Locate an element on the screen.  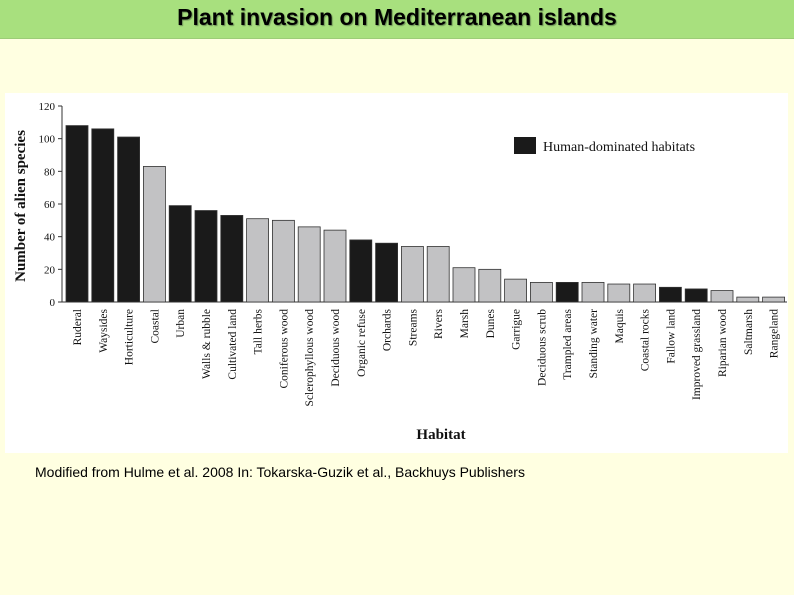
category-label: Rivers is located at coordinates (439, 323).